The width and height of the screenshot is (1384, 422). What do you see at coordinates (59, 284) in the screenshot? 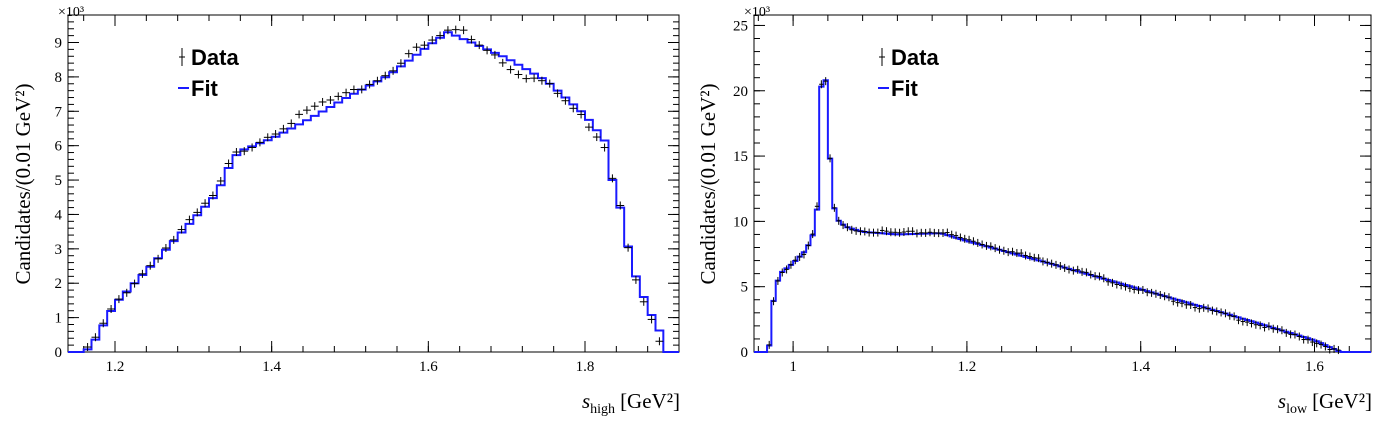
I see `y-tick-label: 2` at bounding box center [59, 284].